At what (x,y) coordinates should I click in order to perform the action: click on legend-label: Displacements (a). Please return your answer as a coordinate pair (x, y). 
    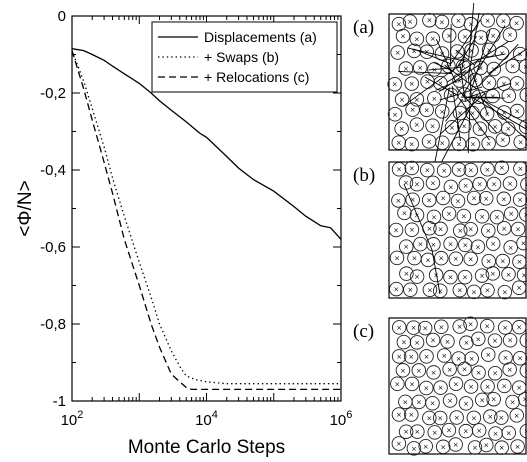
    Looking at the image, I should click on (260, 37).